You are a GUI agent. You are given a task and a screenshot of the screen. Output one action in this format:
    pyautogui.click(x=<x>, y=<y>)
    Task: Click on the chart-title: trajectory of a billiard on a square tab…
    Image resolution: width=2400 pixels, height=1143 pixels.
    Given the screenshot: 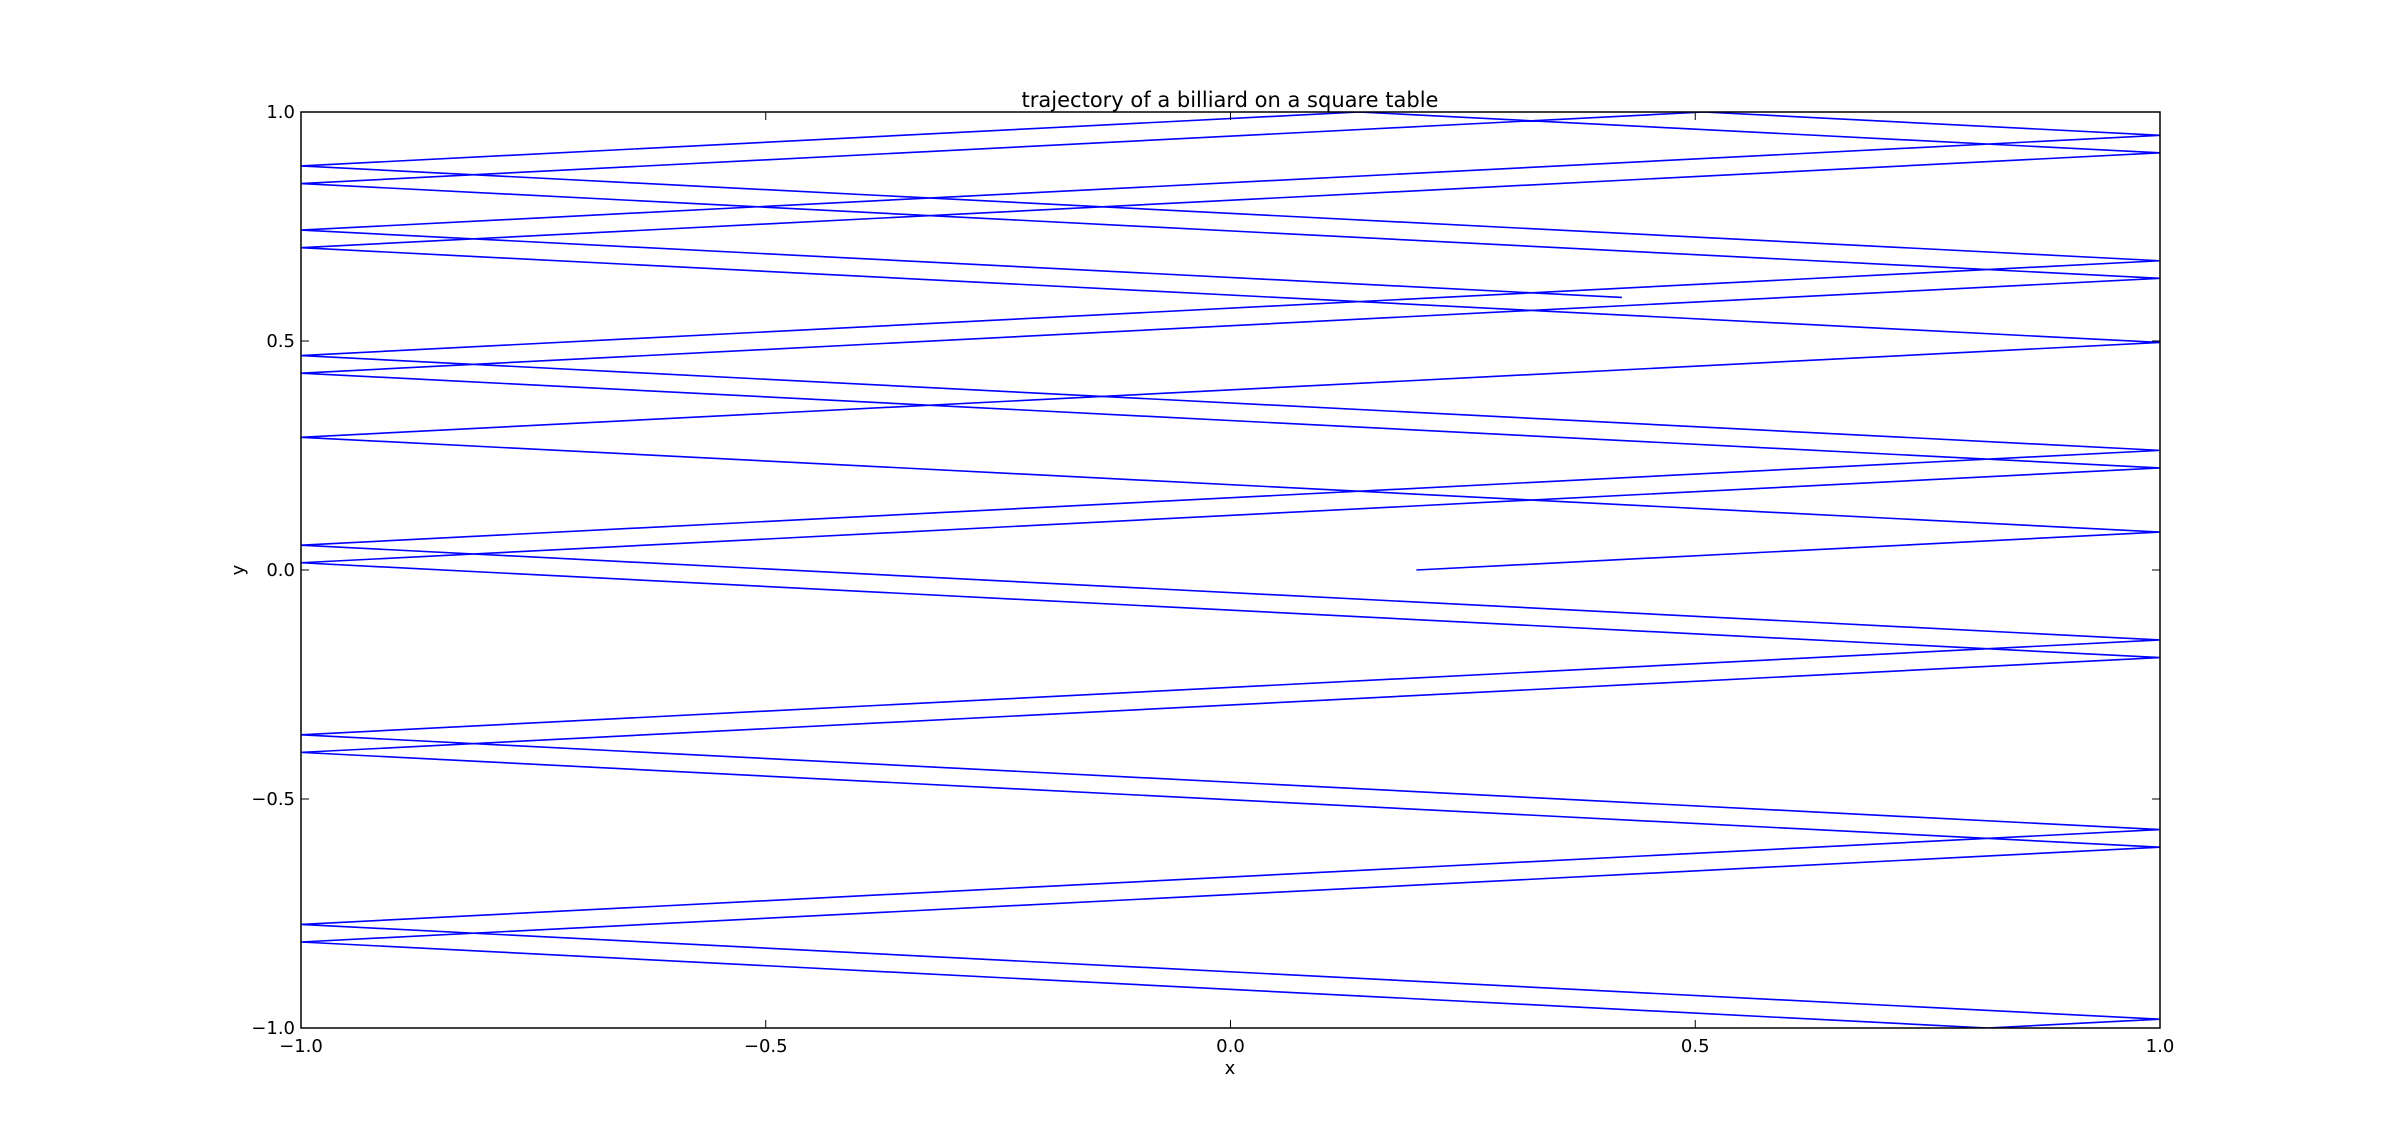 What is the action you would take?
    pyautogui.click(x=1230, y=100)
    